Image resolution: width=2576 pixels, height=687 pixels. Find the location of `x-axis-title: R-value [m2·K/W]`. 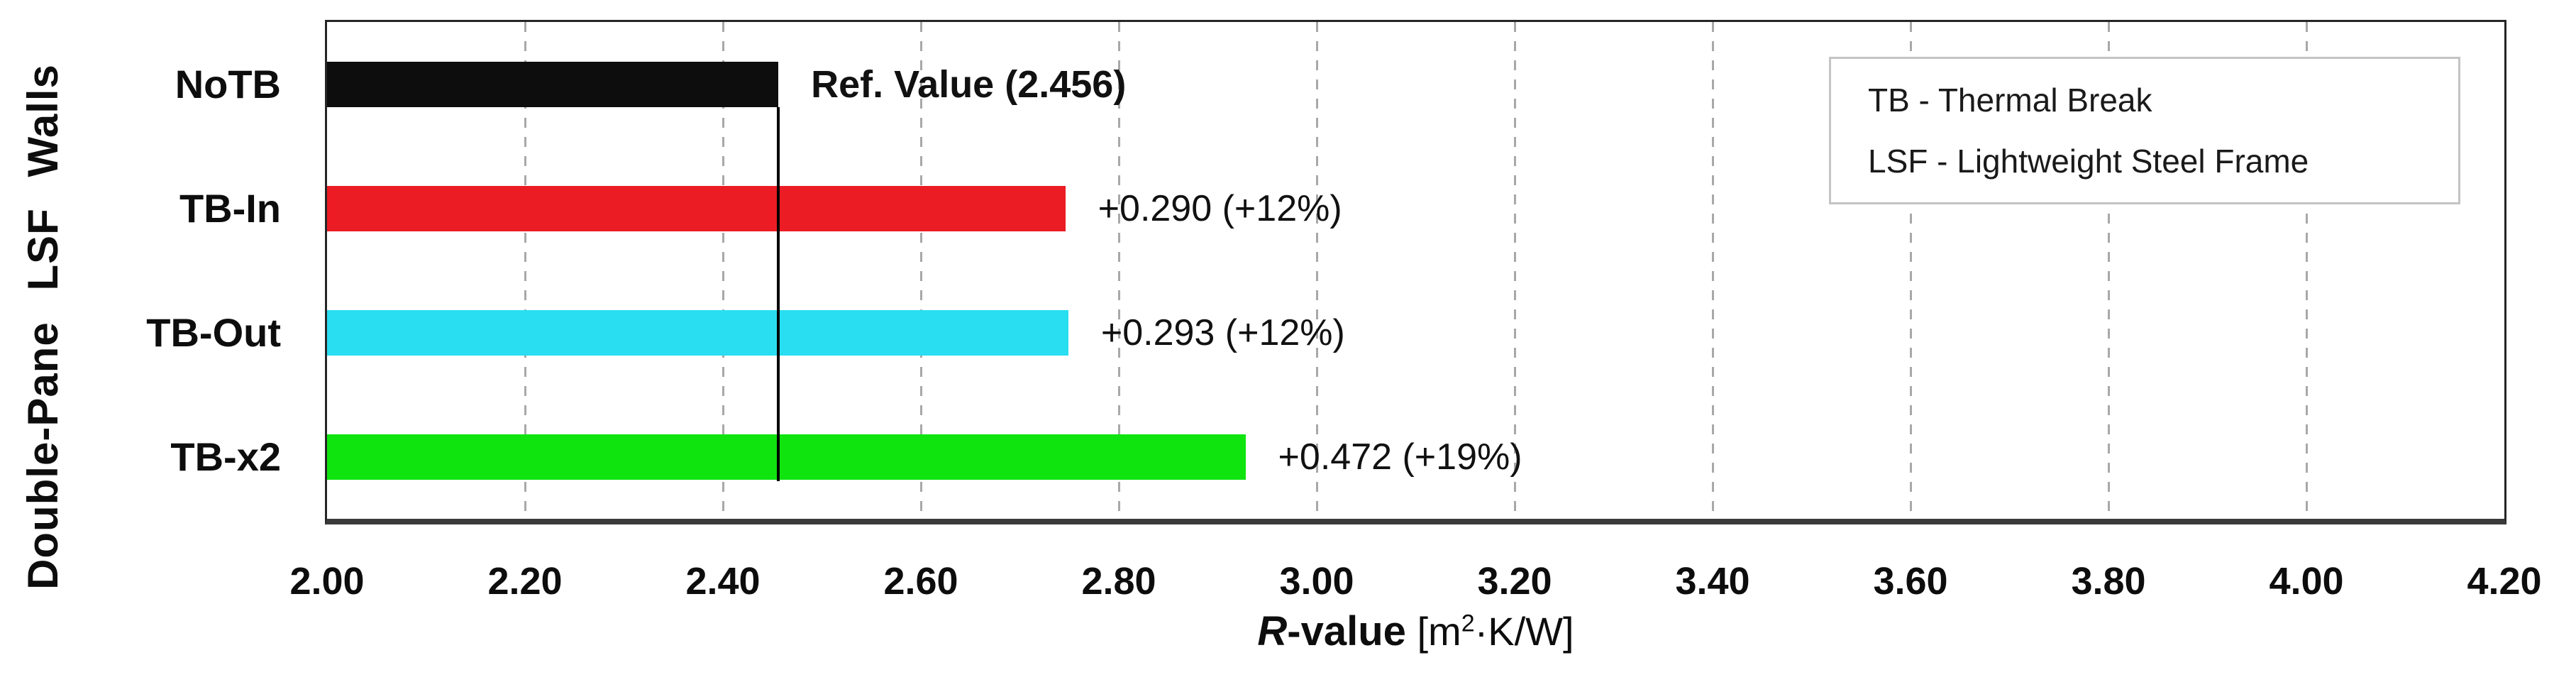

x-axis-title: R-value [m2·K/W] is located at coordinates (1415, 631).